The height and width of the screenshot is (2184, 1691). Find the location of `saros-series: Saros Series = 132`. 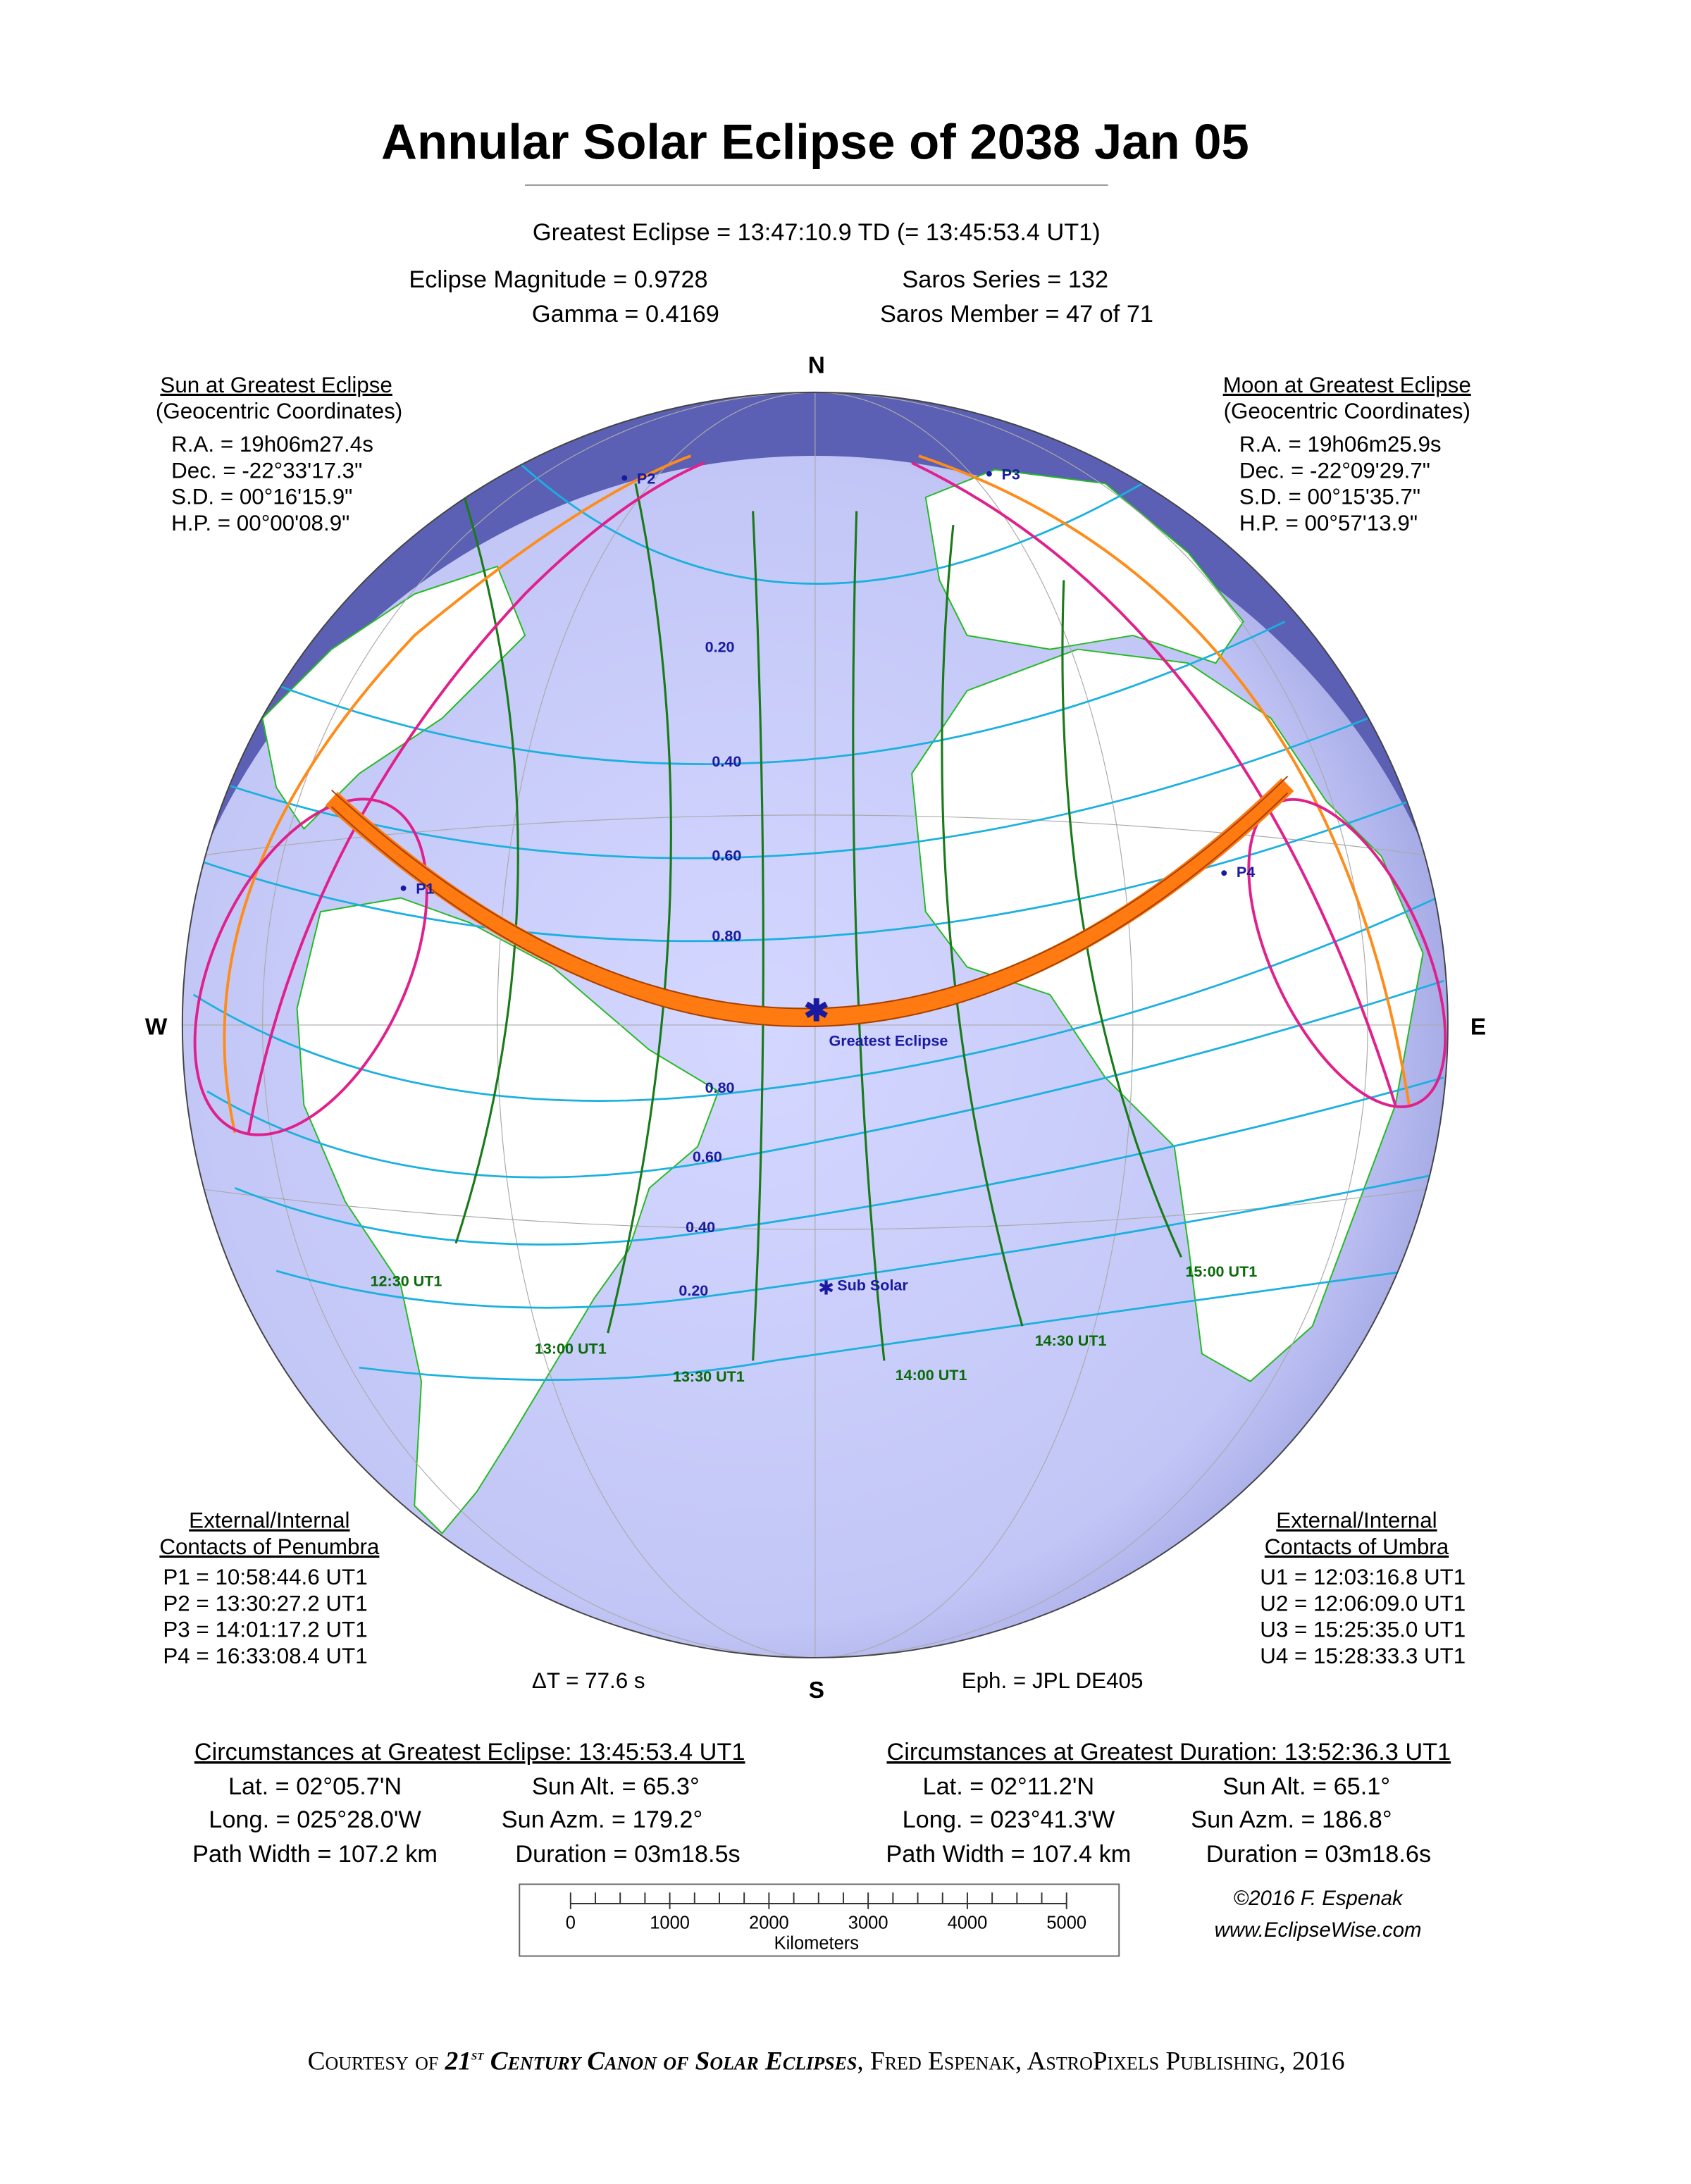

saros-series: Saros Series = 132 is located at coordinates (1005, 279).